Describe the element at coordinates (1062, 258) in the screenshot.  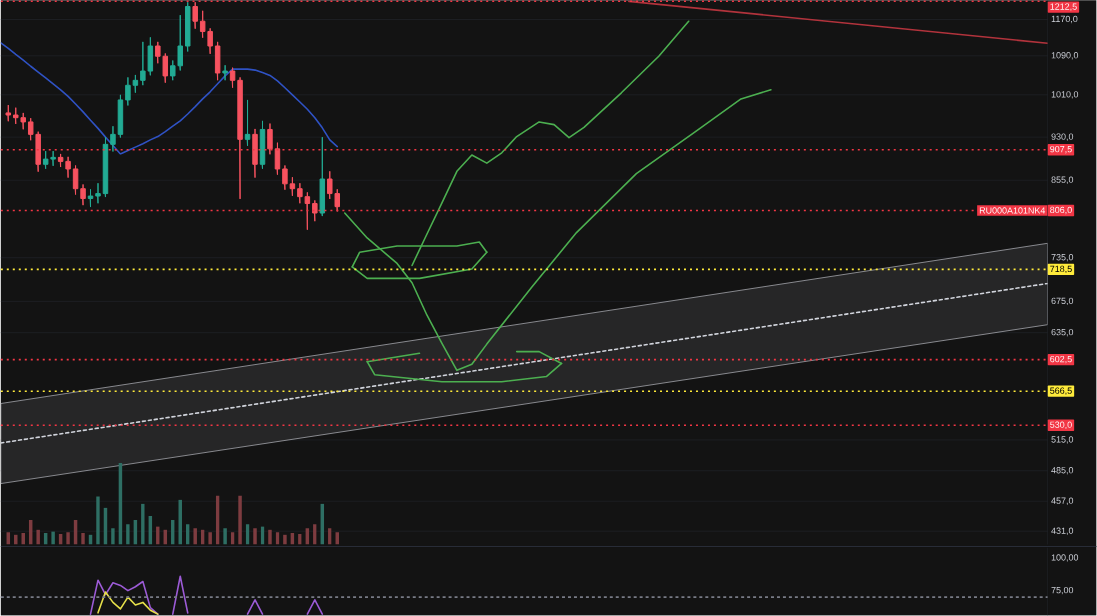
I see `y-tick-label: 735,0` at that location.